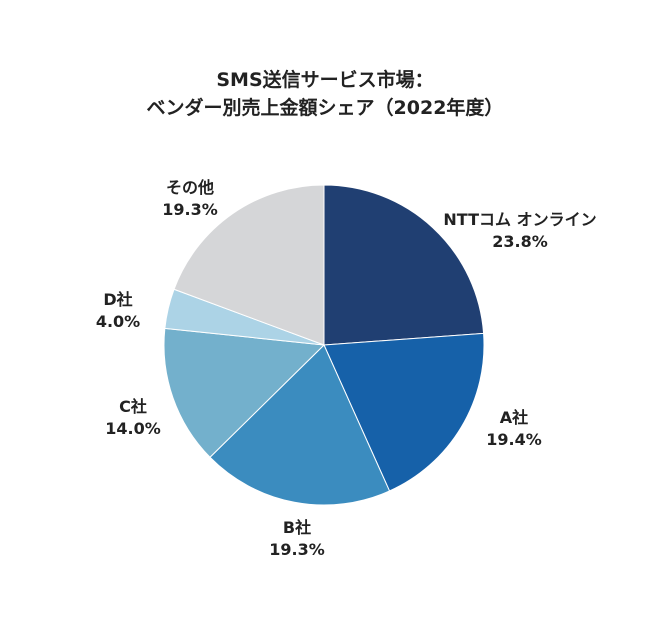 This screenshot has height=627, width=650. What do you see at coordinates (190, 187) in the screenshot?
I see `slice-label-5: その他` at bounding box center [190, 187].